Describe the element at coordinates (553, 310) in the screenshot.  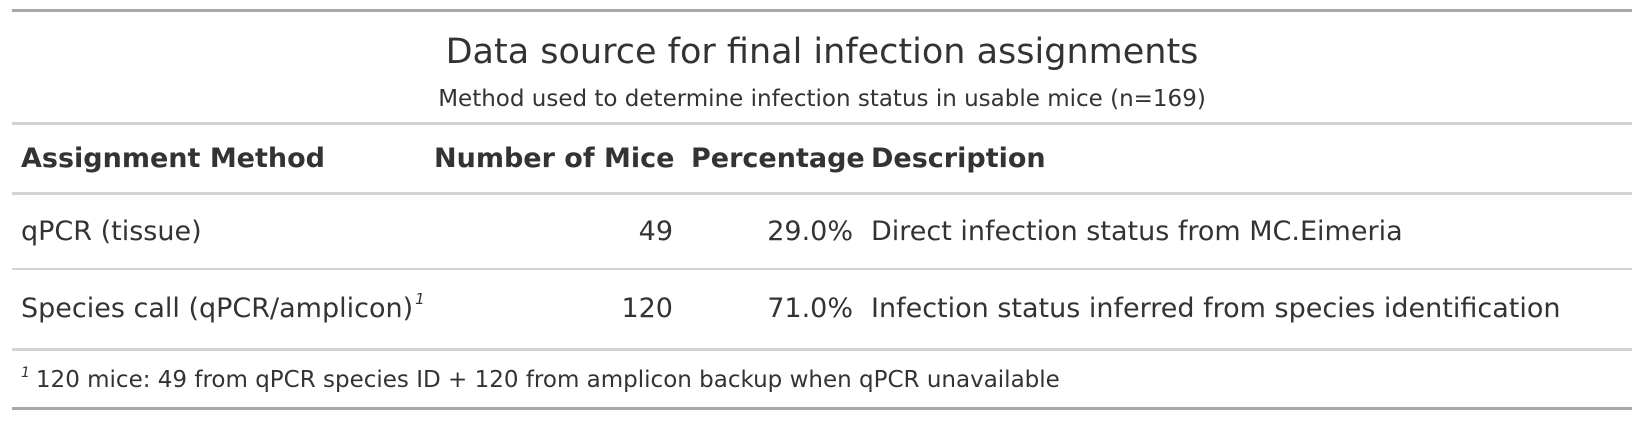
I see `count-cell: 120` at that location.